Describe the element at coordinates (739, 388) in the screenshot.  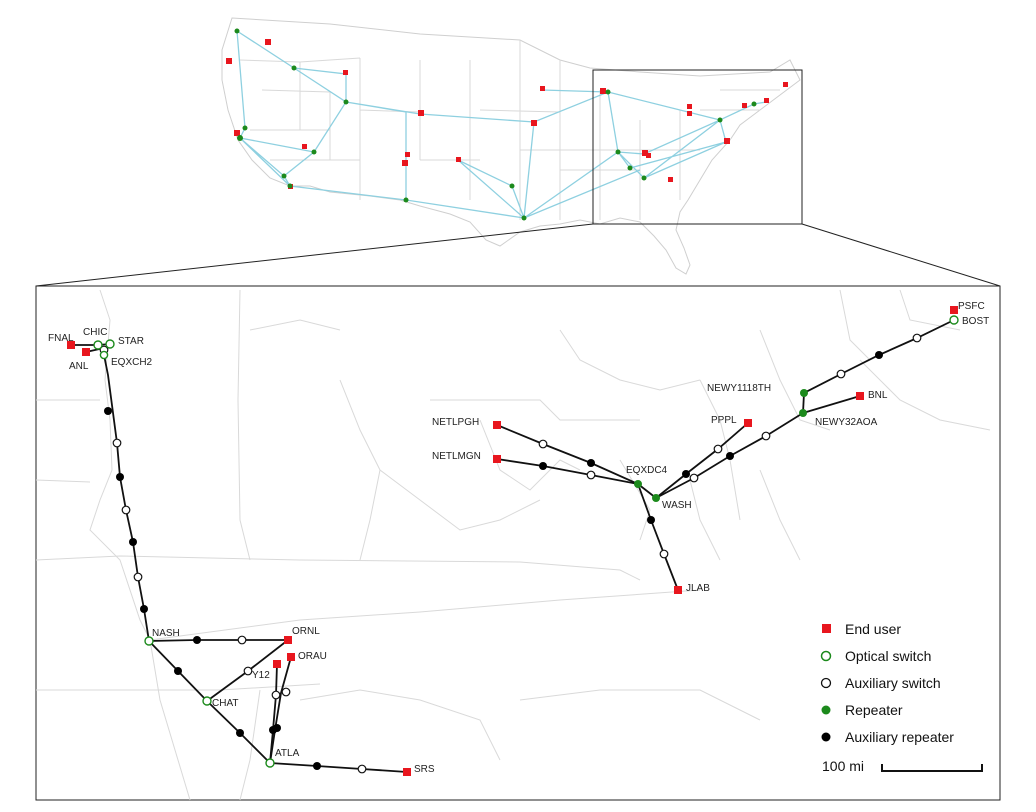
I see `label-newy1118th: NEWY1118TH` at that location.